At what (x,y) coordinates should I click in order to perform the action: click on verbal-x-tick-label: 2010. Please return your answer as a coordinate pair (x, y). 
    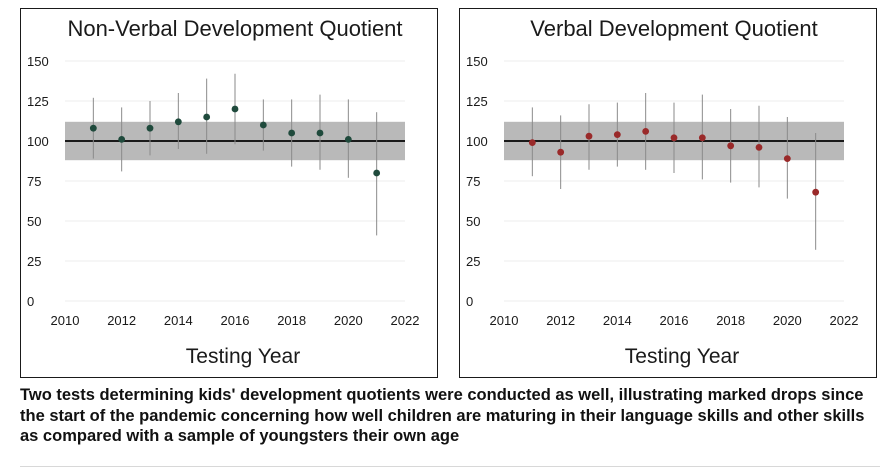
    Looking at the image, I should click on (504, 320).